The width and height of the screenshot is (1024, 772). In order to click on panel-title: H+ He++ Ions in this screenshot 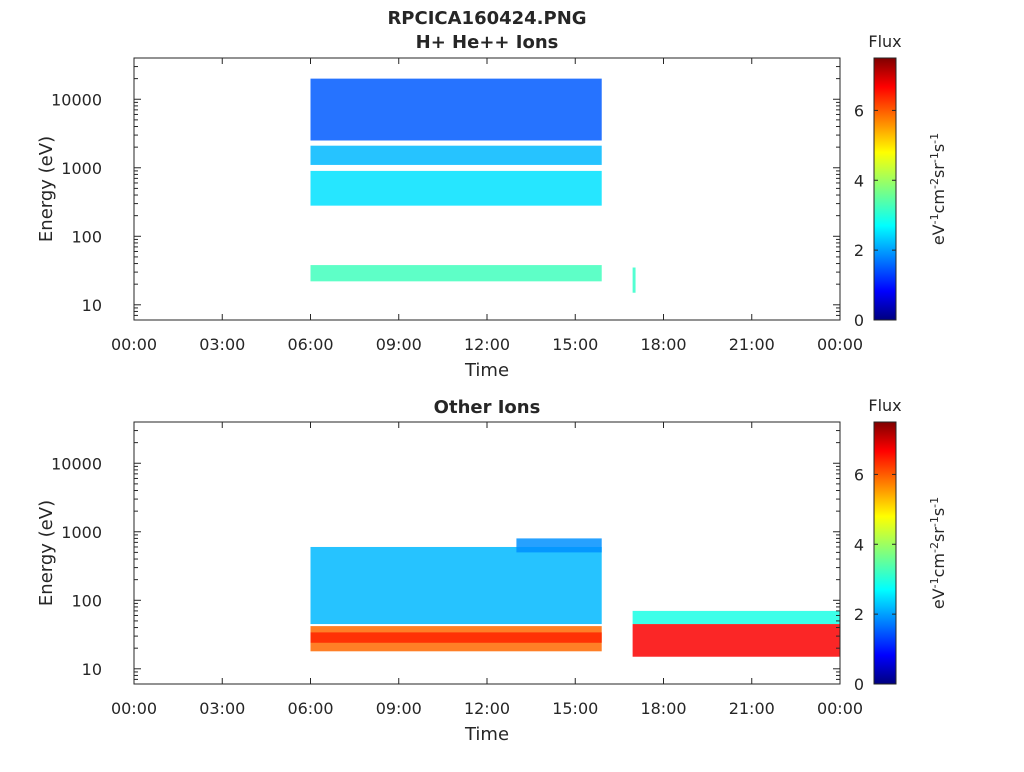, I will do `click(487, 42)`.